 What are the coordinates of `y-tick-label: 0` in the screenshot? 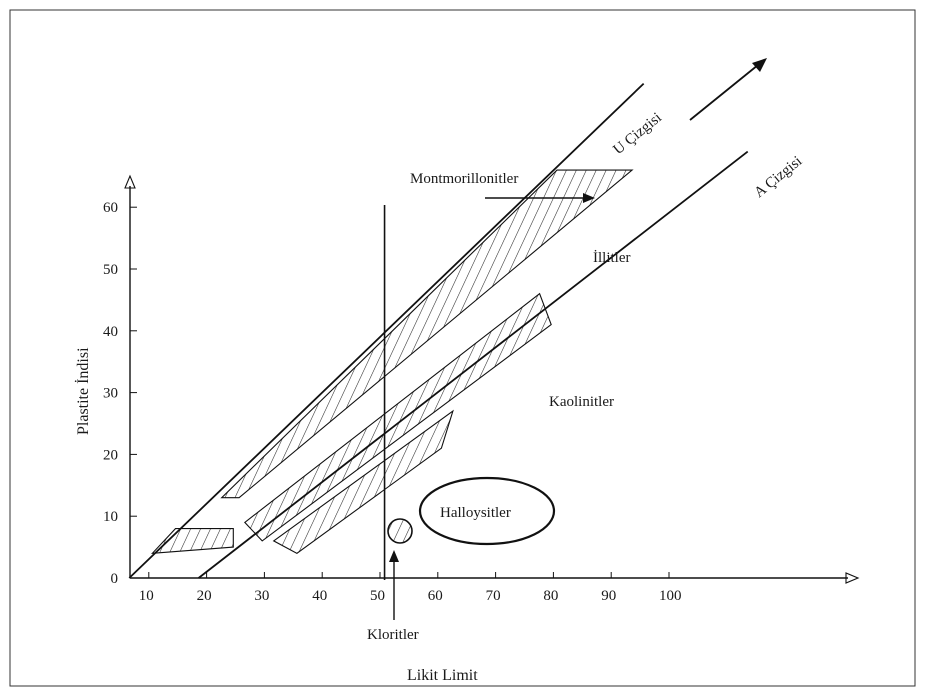 It's located at (115, 579).